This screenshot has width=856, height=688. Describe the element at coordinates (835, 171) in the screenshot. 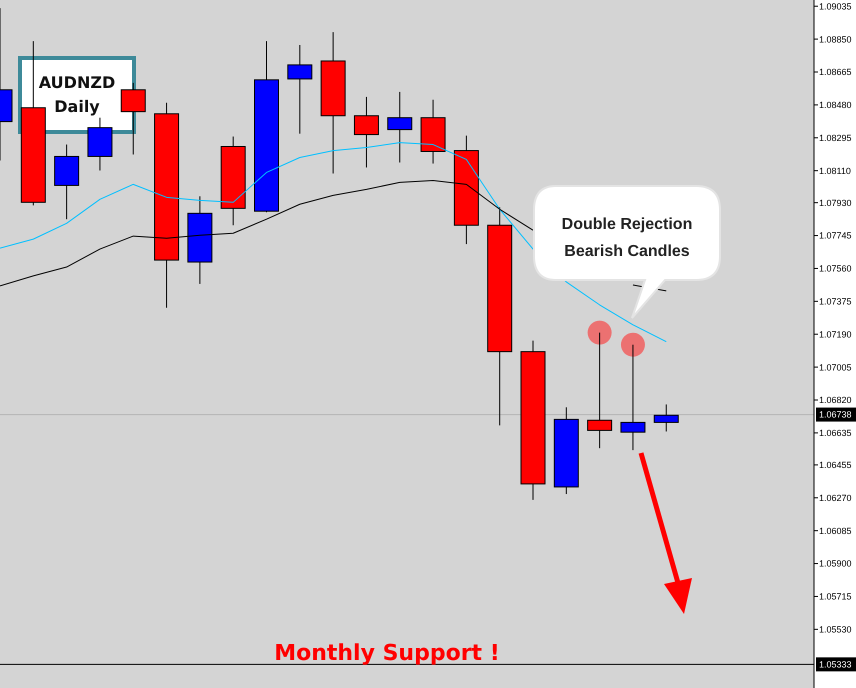

I see `y-tick-label: 1.08110` at that location.